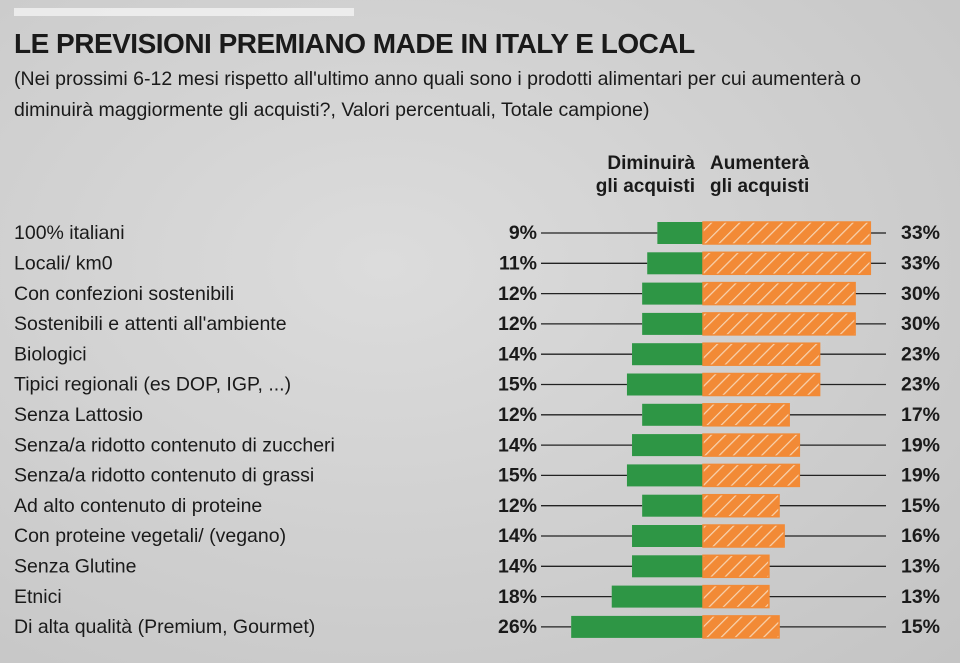 The width and height of the screenshot is (960, 663). Describe the element at coordinates (164, 627) in the screenshot. I see `category-label: Di alta qualità (Premium, Gourmet)` at that location.